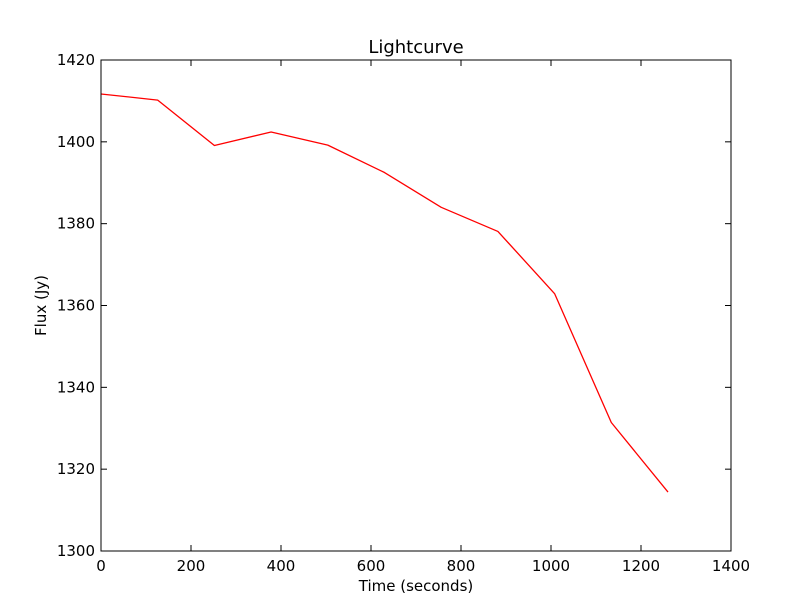  I want to click on y-axis-label: Flux (Jy), so click(41, 305).